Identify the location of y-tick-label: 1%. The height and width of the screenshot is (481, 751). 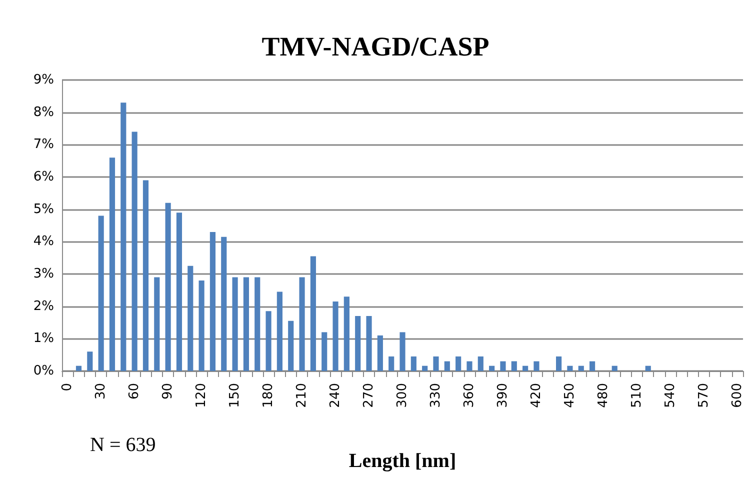
(43, 338).